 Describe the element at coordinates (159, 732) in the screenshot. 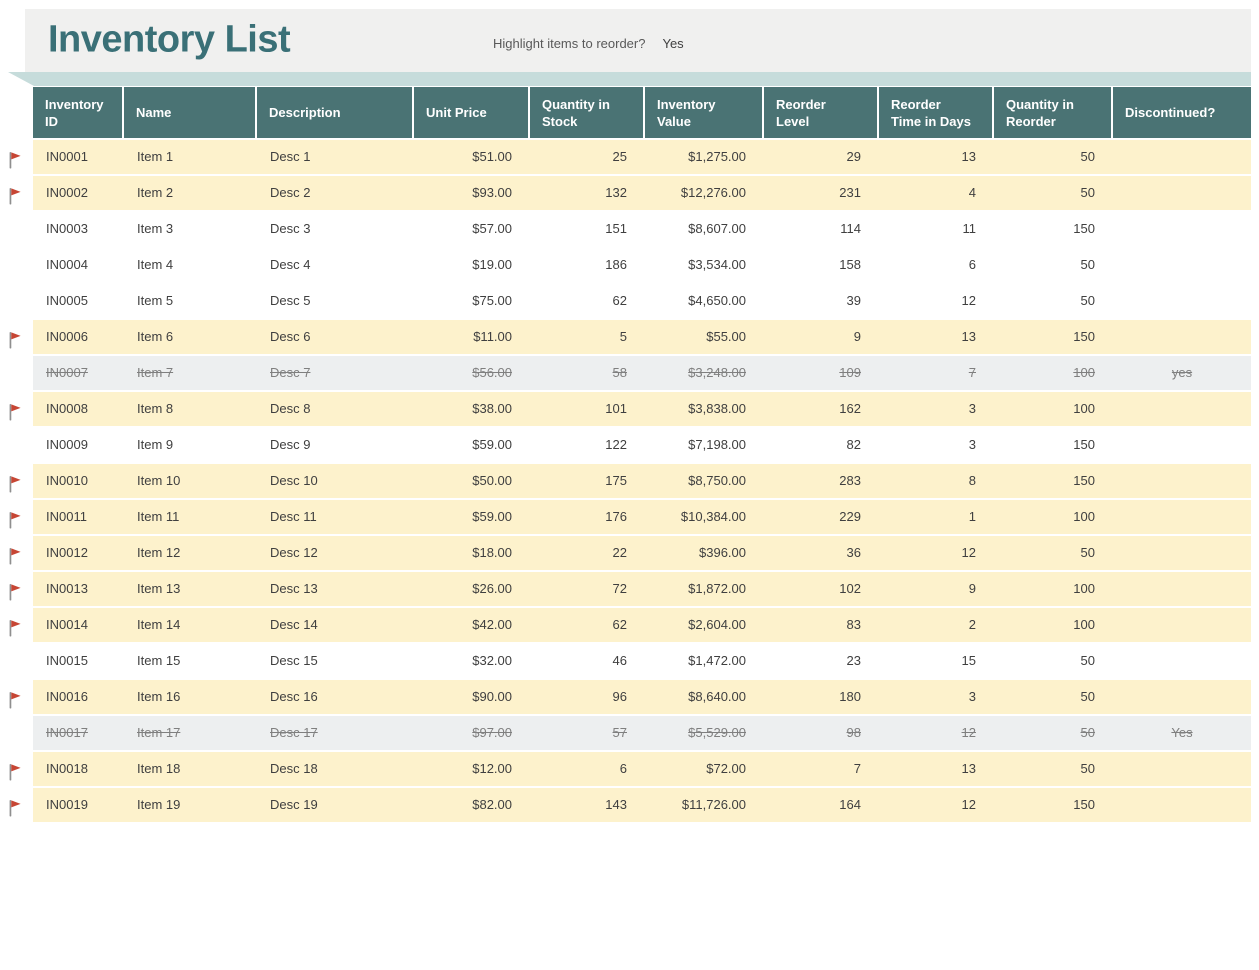

I see `cell-name: Item 17` at that location.